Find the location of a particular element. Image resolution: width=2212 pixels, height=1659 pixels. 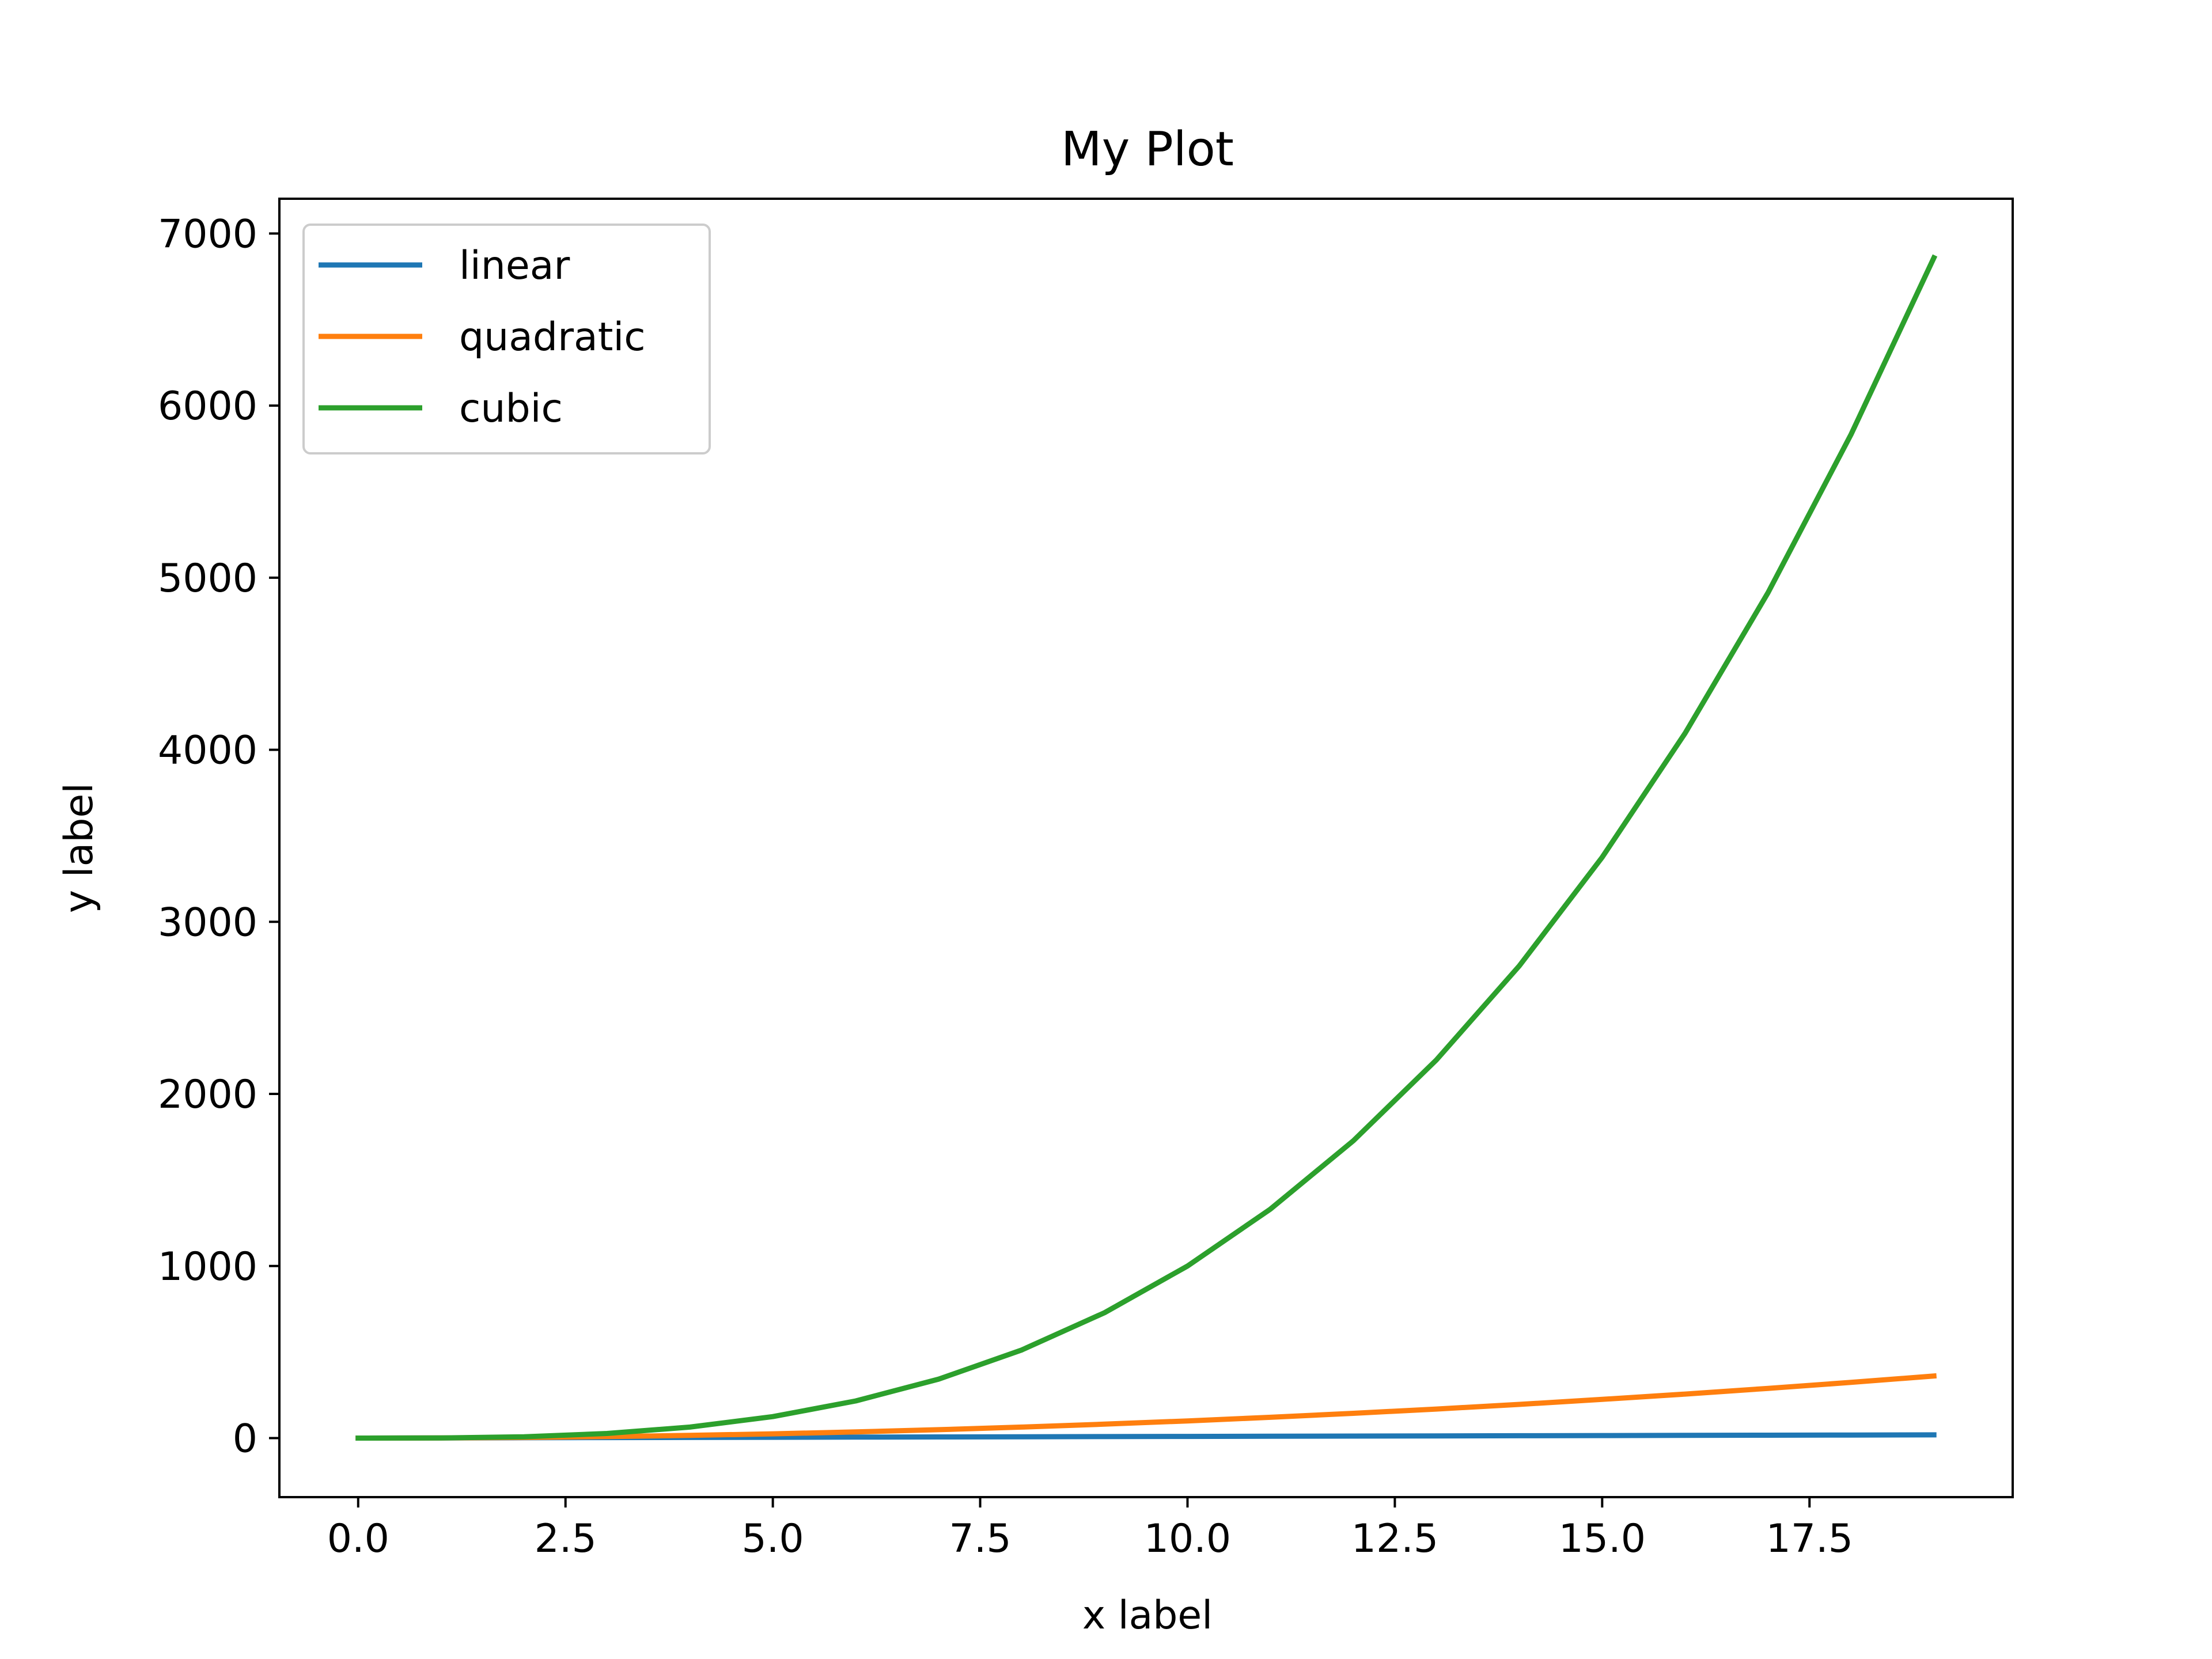

legend-label-quadratic: quadratic is located at coordinates (552, 337).